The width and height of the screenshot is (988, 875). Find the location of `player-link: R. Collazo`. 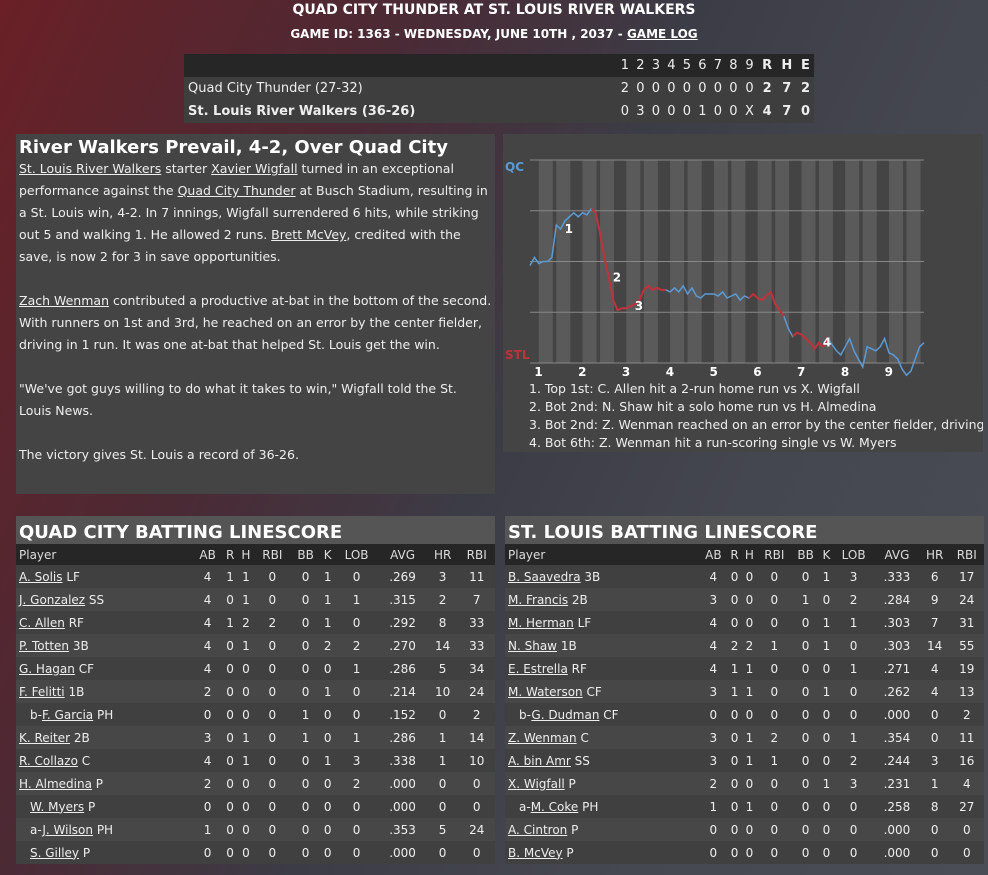

player-link: R. Collazo is located at coordinates (48, 760).